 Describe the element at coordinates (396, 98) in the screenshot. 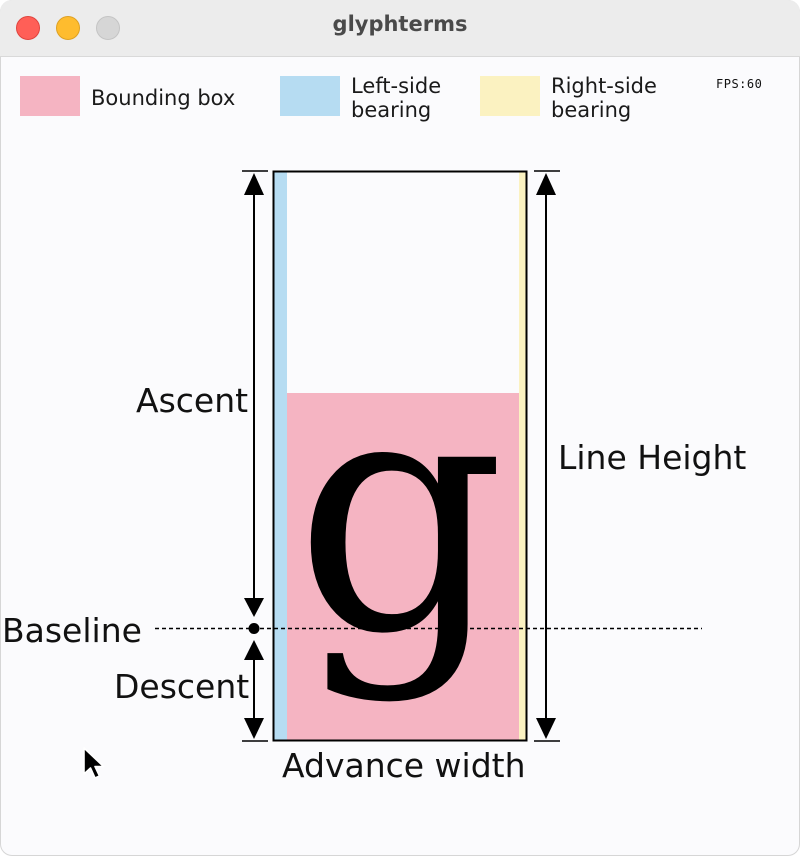

I see `legend-label-left-side-bearing: Left-side bearing` at that location.